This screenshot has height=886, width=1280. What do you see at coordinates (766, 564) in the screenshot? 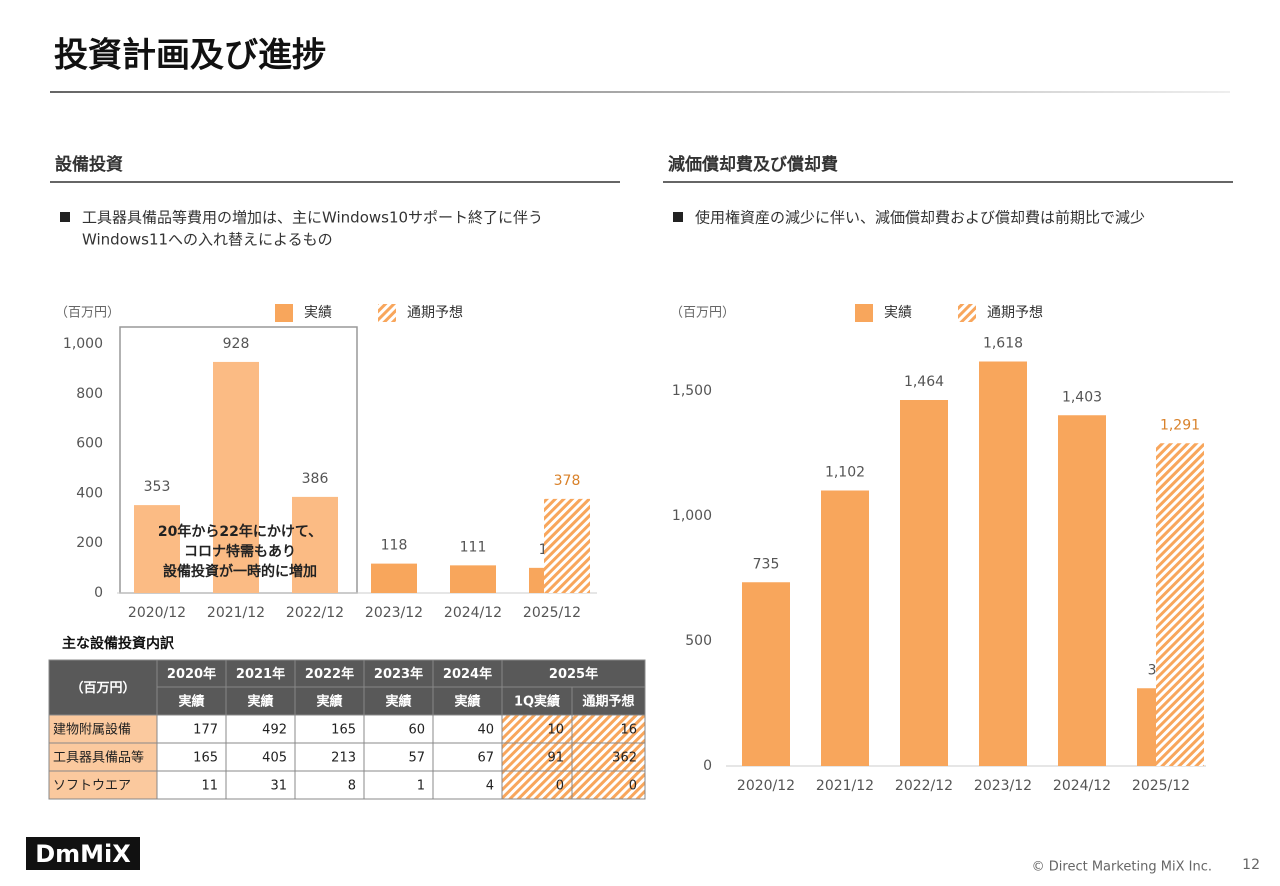
I see `value-label: 735` at bounding box center [766, 564].